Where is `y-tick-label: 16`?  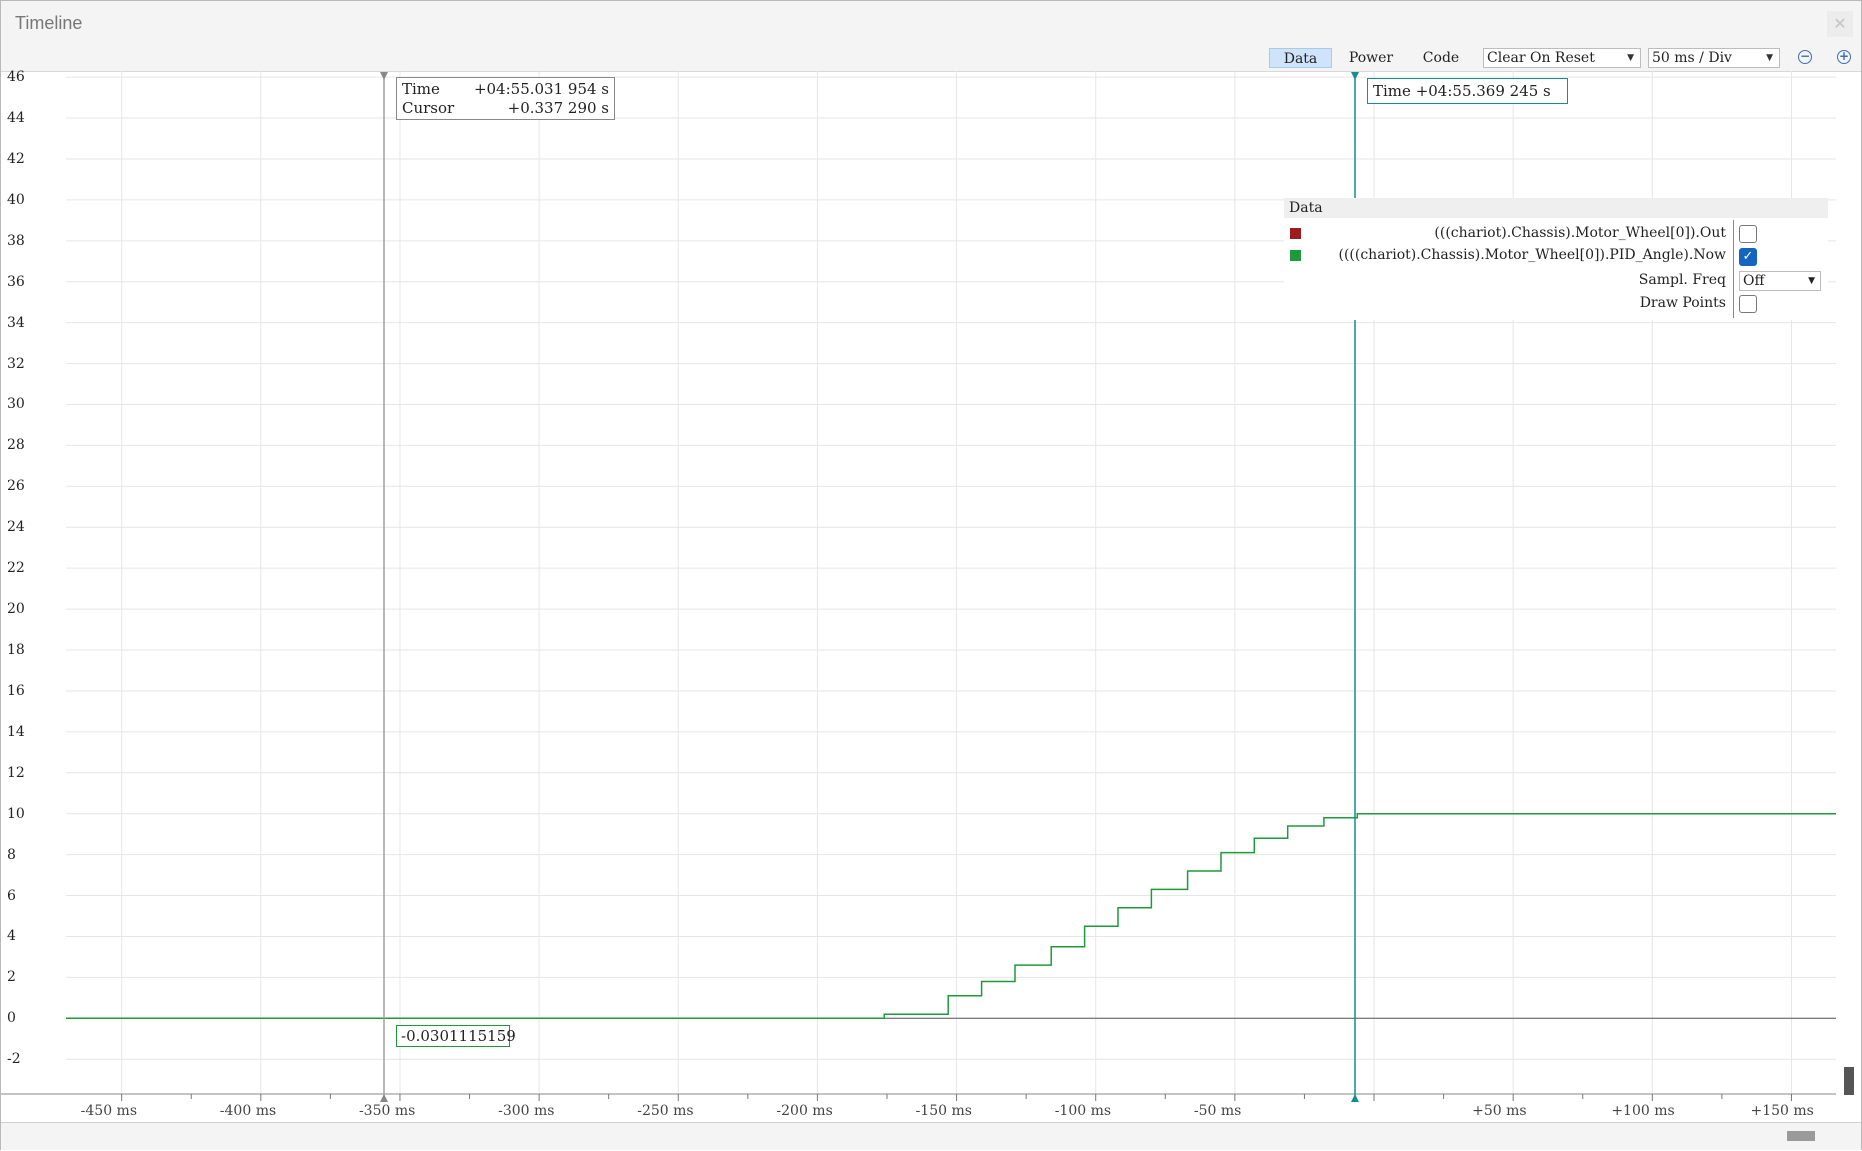 y-tick-label: 16 is located at coordinates (16, 690).